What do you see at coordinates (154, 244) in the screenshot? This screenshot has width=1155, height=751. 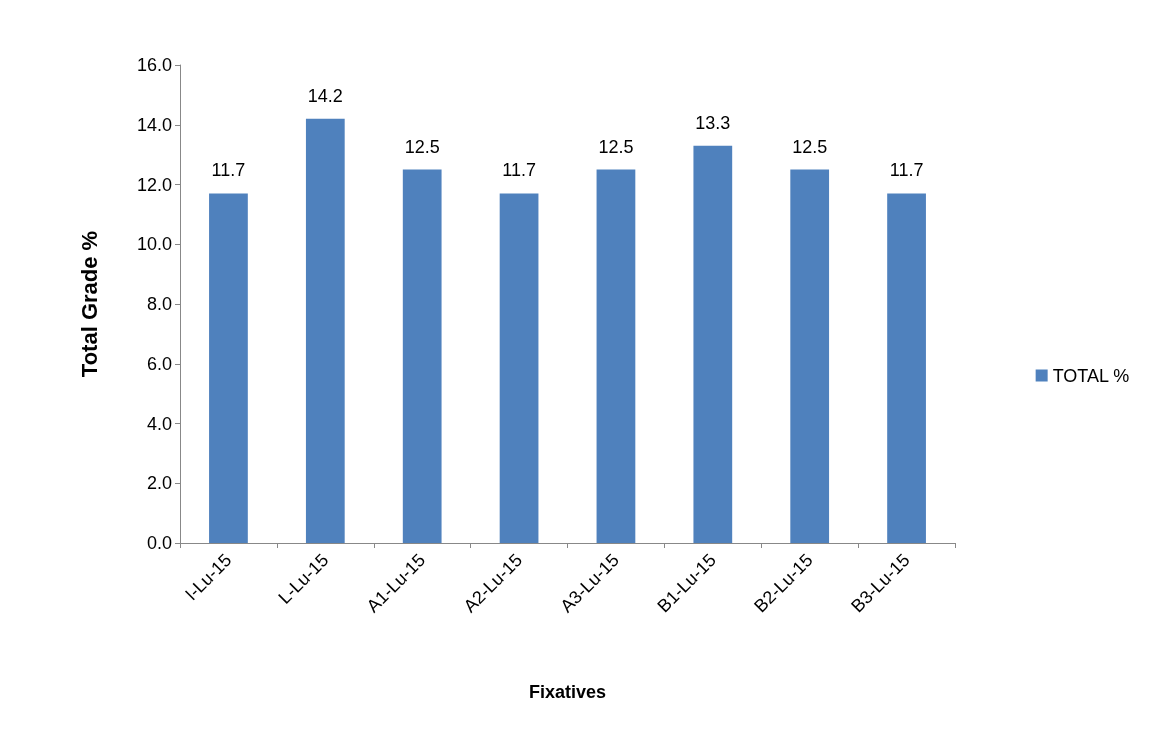 I see `y-tick-label: 10.0` at bounding box center [154, 244].